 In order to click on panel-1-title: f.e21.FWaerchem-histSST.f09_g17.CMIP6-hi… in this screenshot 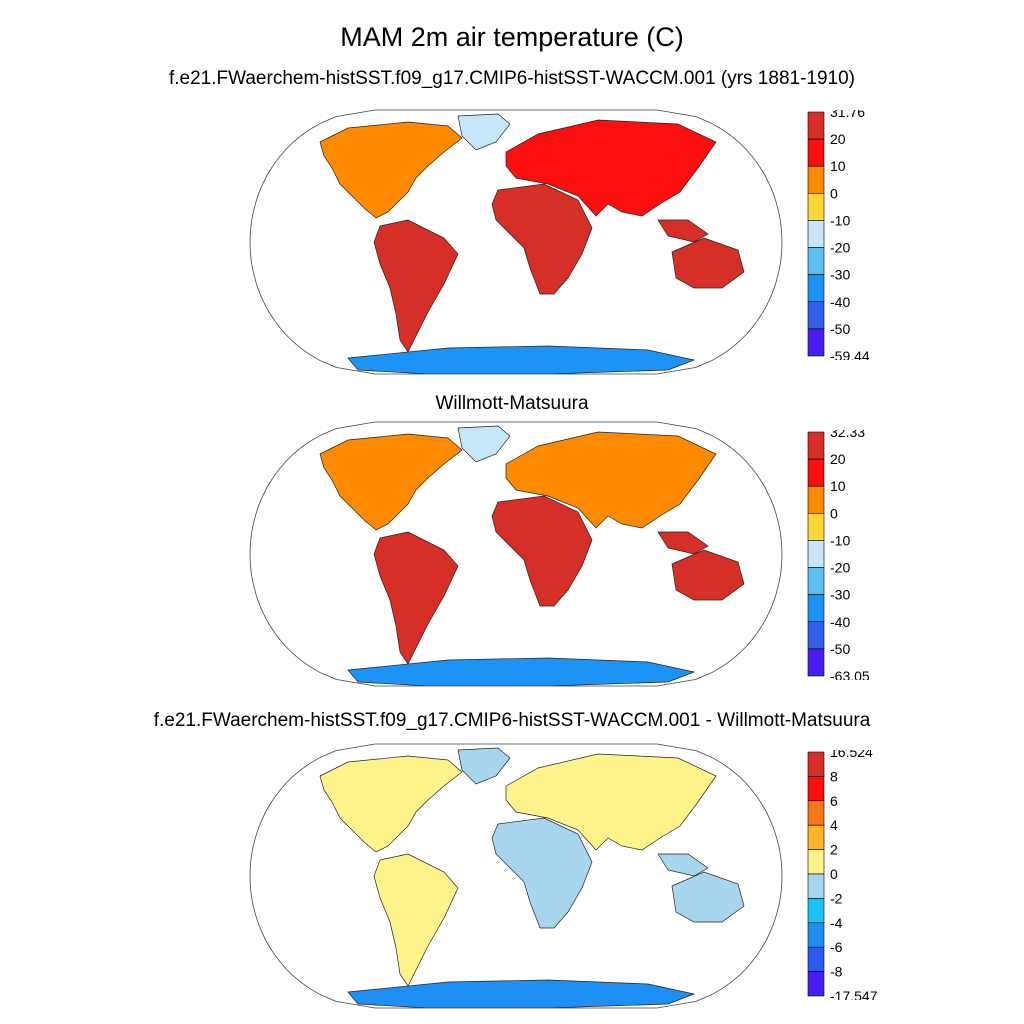, I will do `click(511, 78)`.